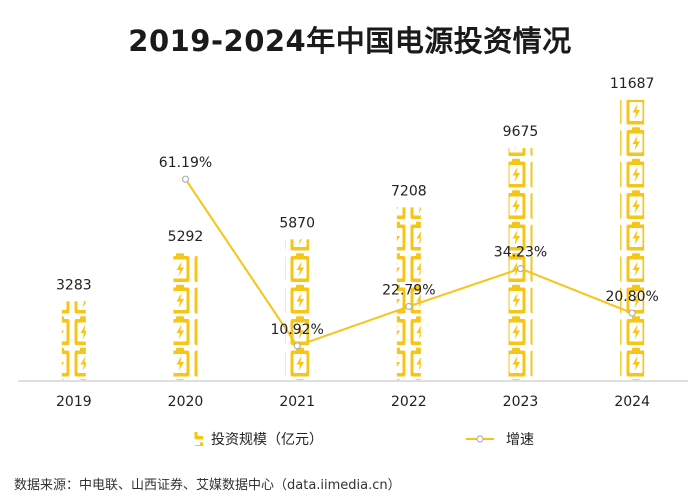 This screenshot has width=700, height=500. I want to click on legend-bar-label: 投资规模（亿元）, so click(267, 440).